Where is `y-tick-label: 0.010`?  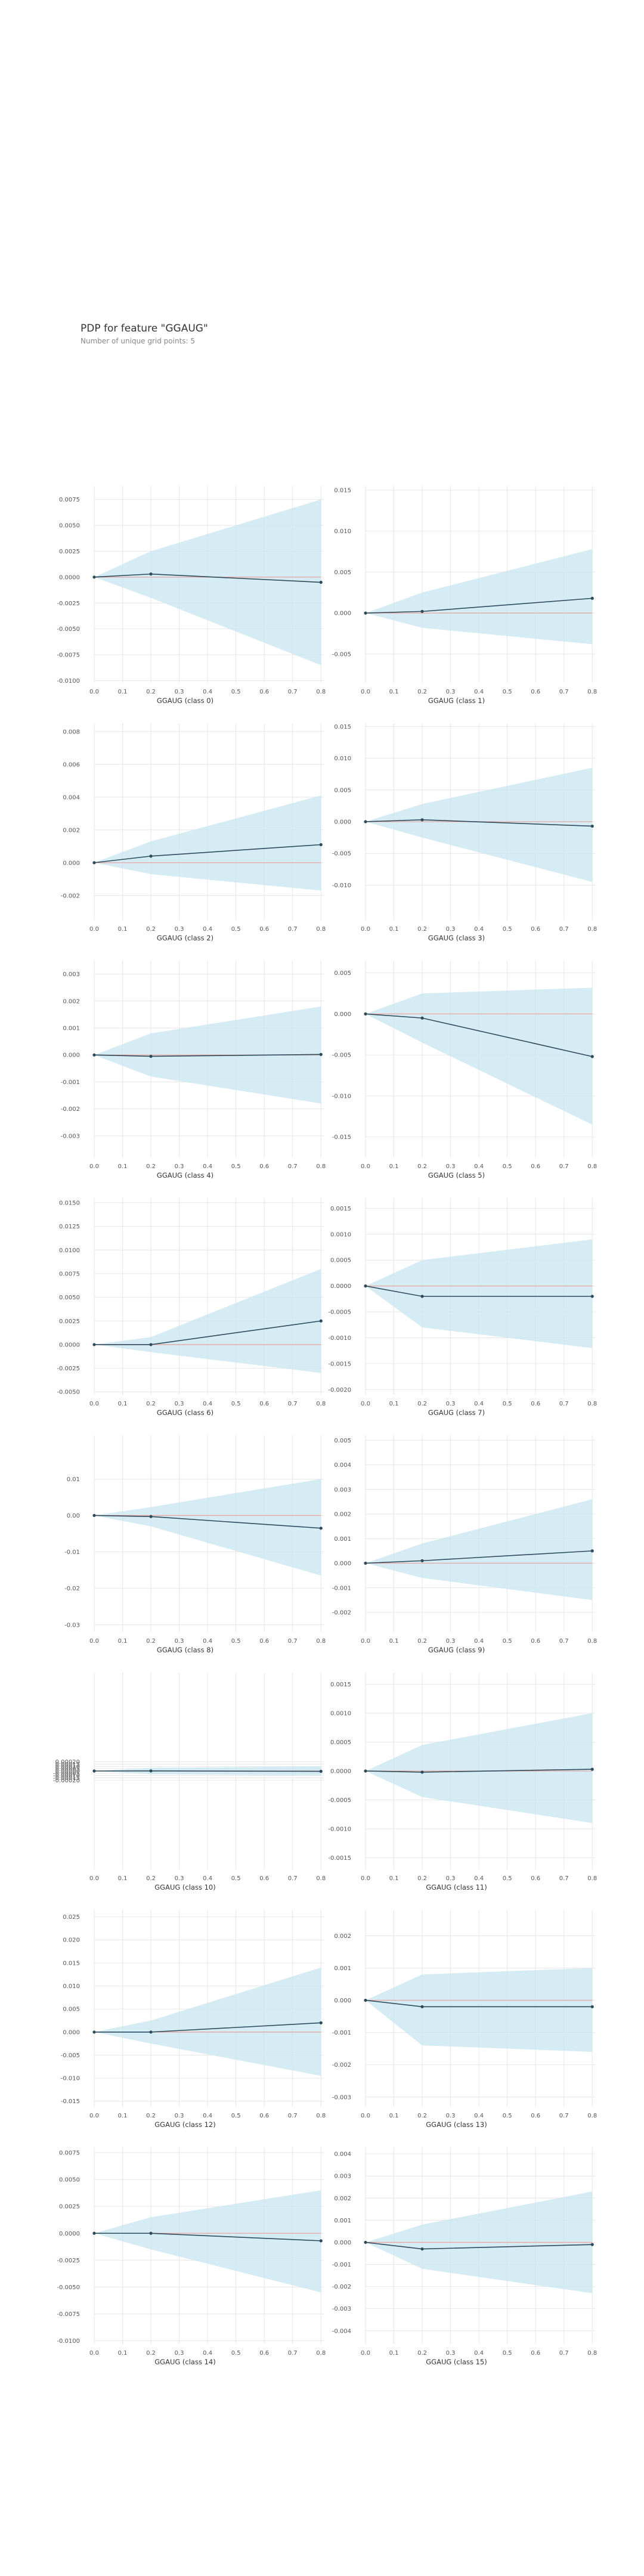
y-tick-label: 0.010 is located at coordinates (71, 1987).